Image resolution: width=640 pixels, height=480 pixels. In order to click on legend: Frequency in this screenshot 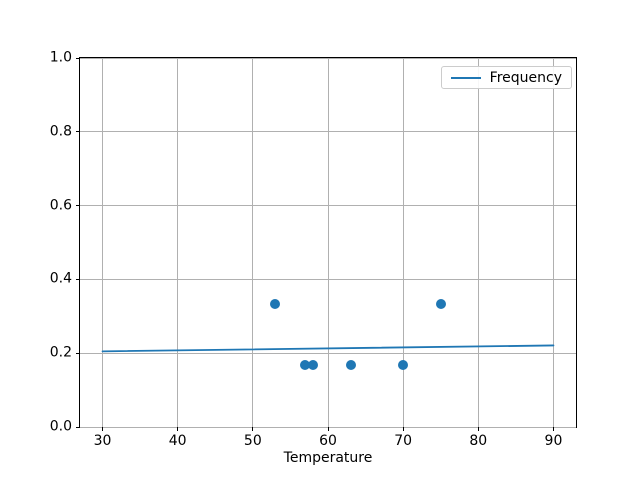, I will do `click(506, 77)`.